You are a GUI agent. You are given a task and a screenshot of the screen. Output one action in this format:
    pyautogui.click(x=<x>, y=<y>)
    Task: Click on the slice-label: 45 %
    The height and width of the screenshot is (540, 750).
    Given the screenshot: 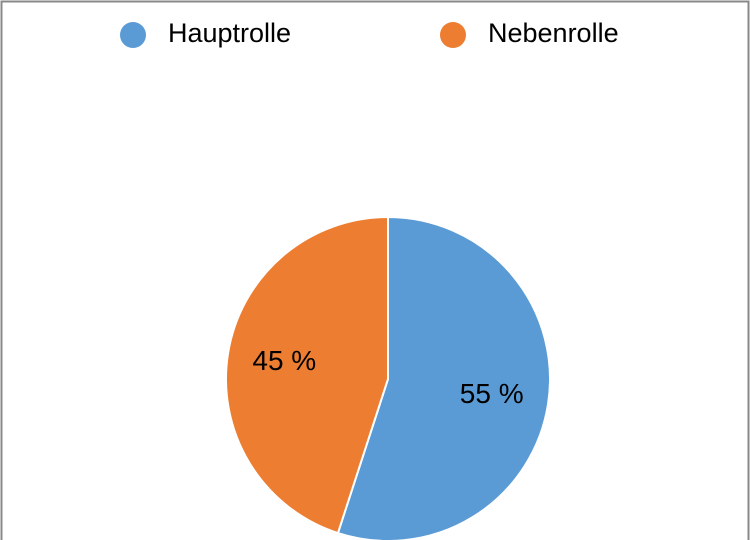 What is the action you would take?
    pyautogui.click(x=284, y=360)
    